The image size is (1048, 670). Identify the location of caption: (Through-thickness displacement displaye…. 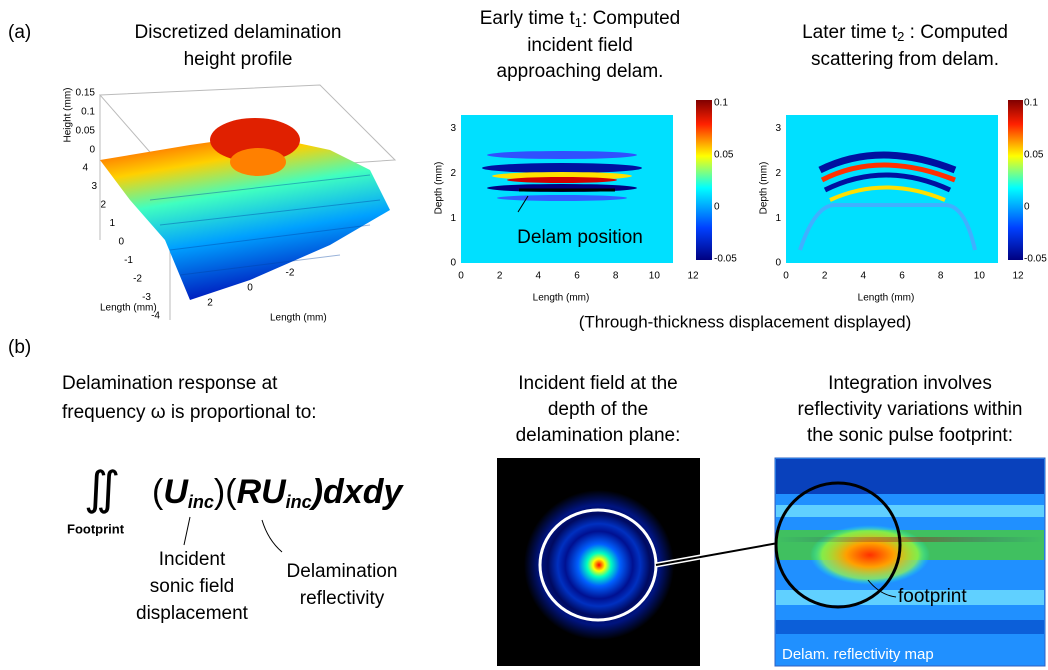
(745, 321).